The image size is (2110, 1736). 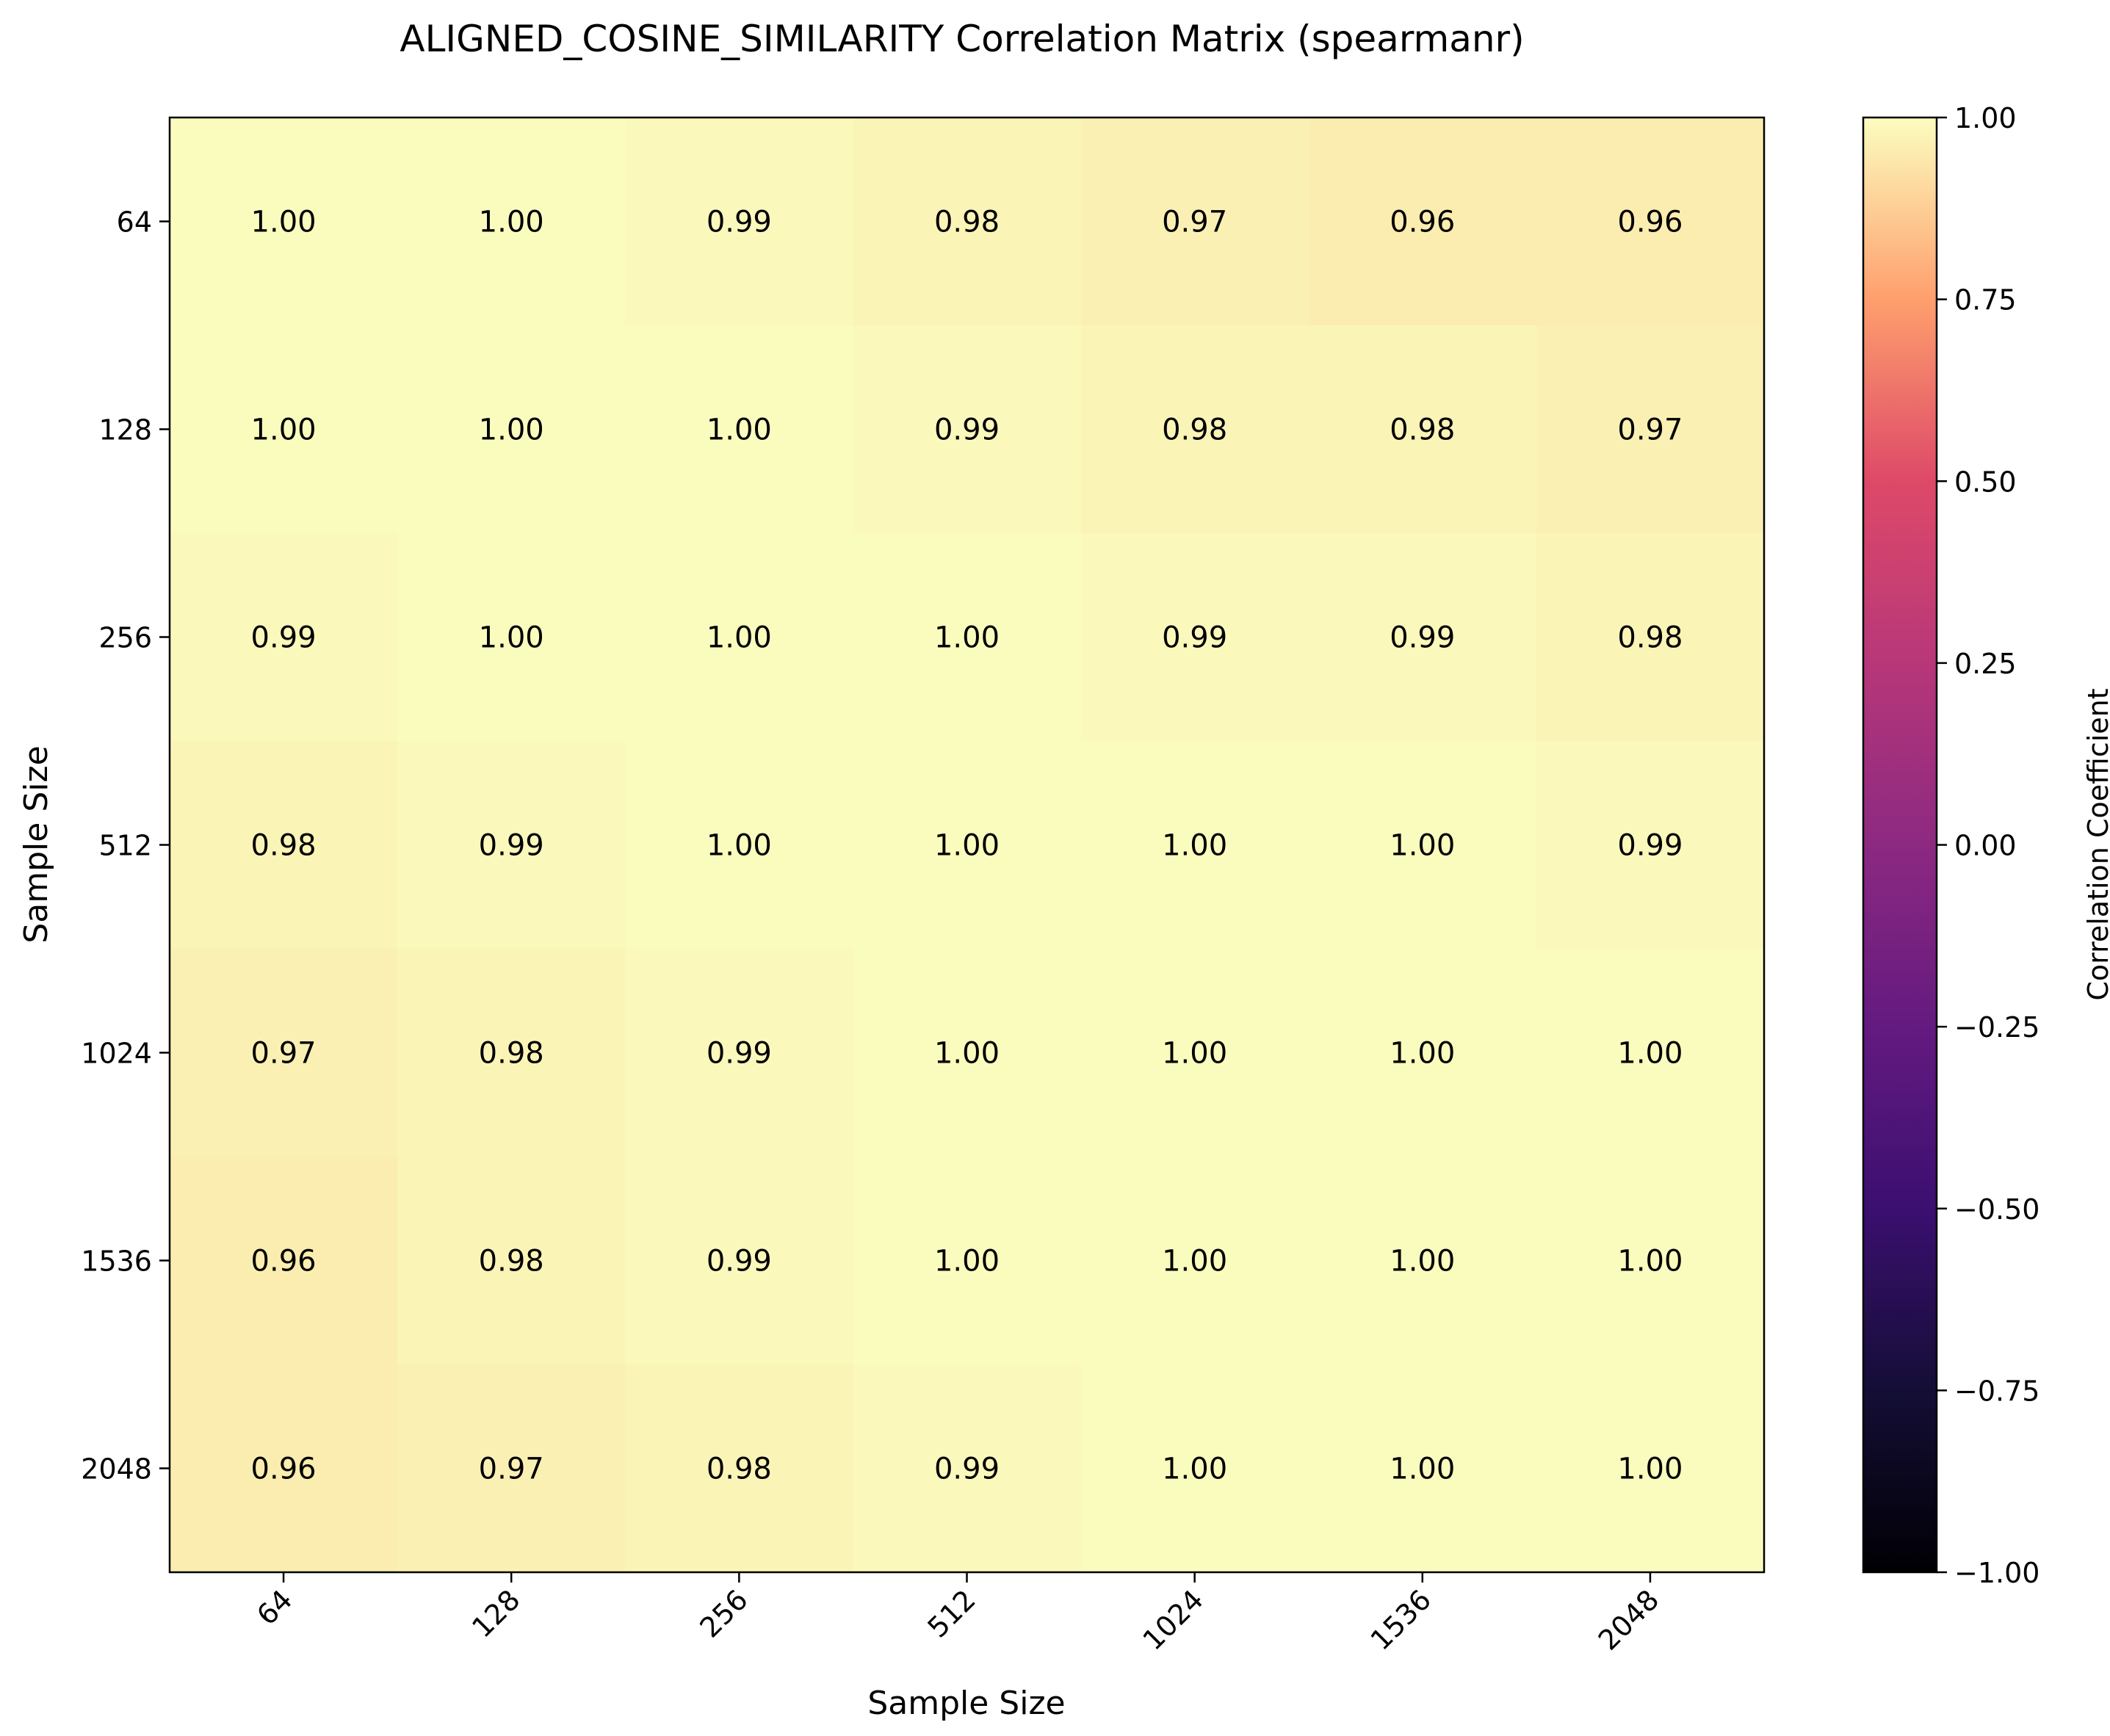 I want to click on x-axis-ticks: 64 128 256 512 1024 1536 2048, so click(x=957, y=1614).